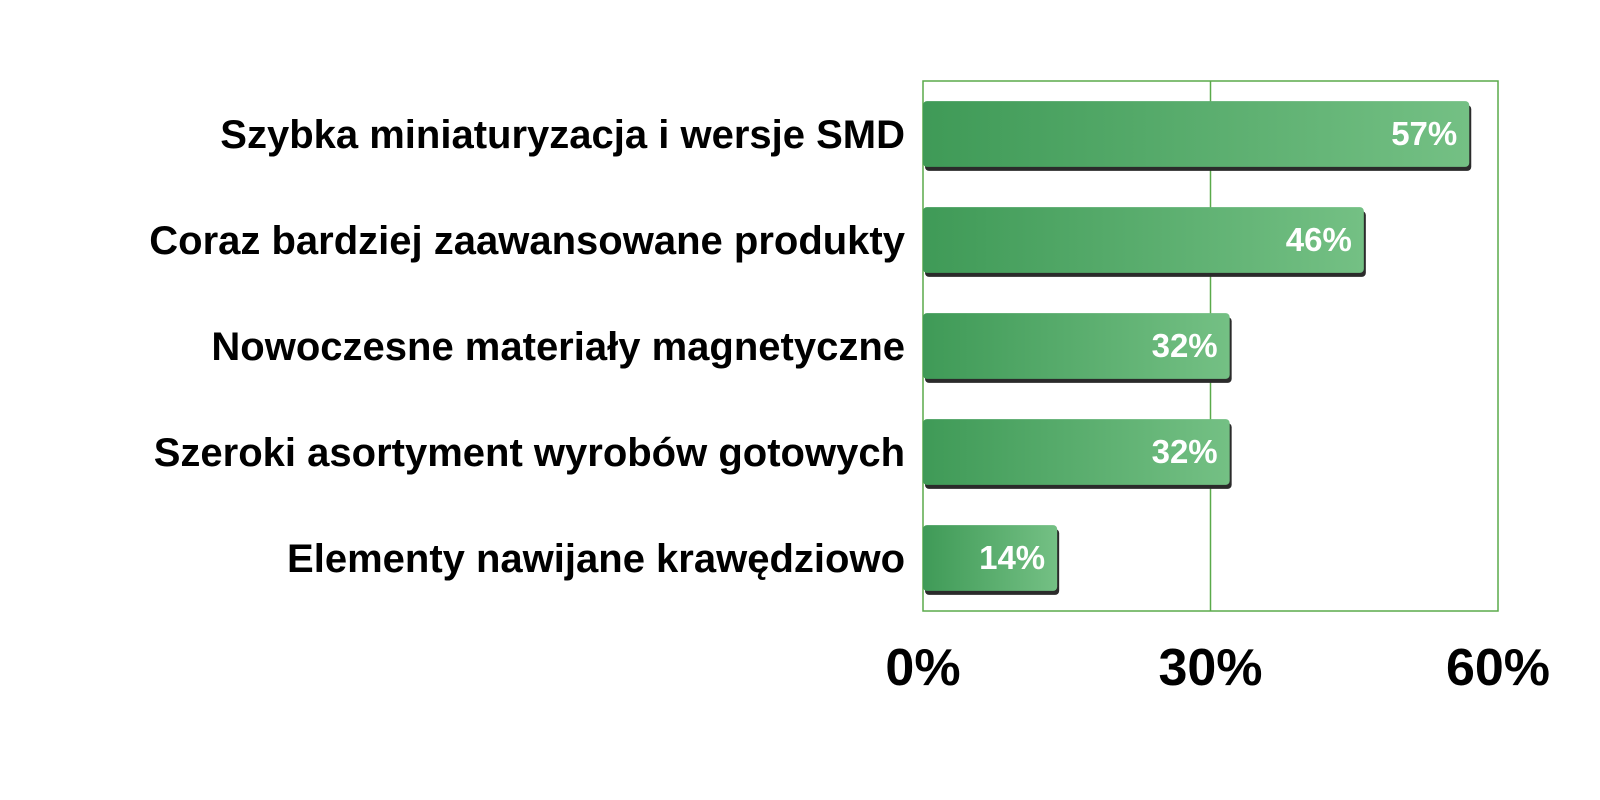 This screenshot has height=800, width=1600. Describe the element at coordinates (1012, 557) in the screenshot. I see `data-label: 14%` at that location.